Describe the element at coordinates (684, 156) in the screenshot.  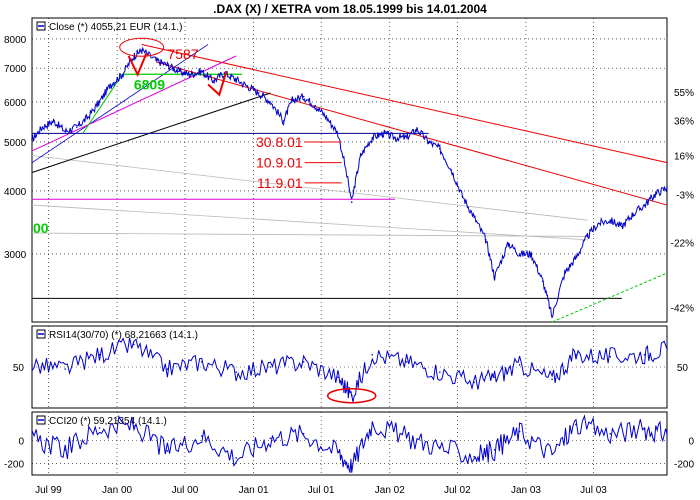
I see `y-tick-label-right: 16%` at that location.